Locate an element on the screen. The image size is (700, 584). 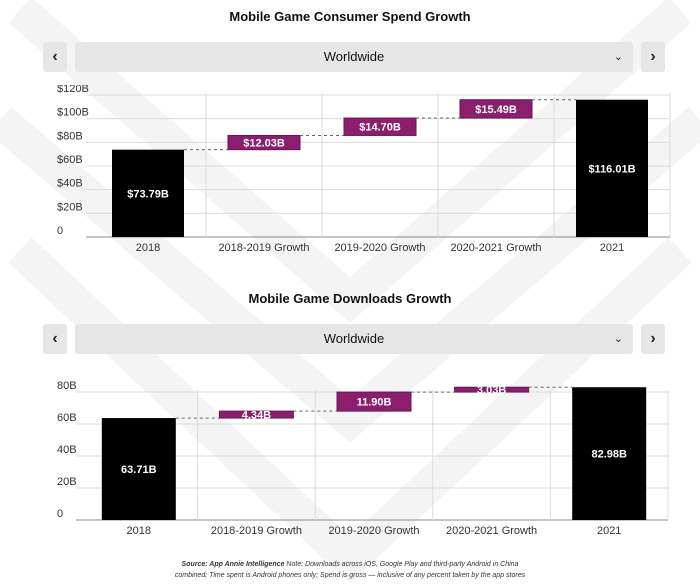
data-label: $73.79B is located at coordinates (148, 194).